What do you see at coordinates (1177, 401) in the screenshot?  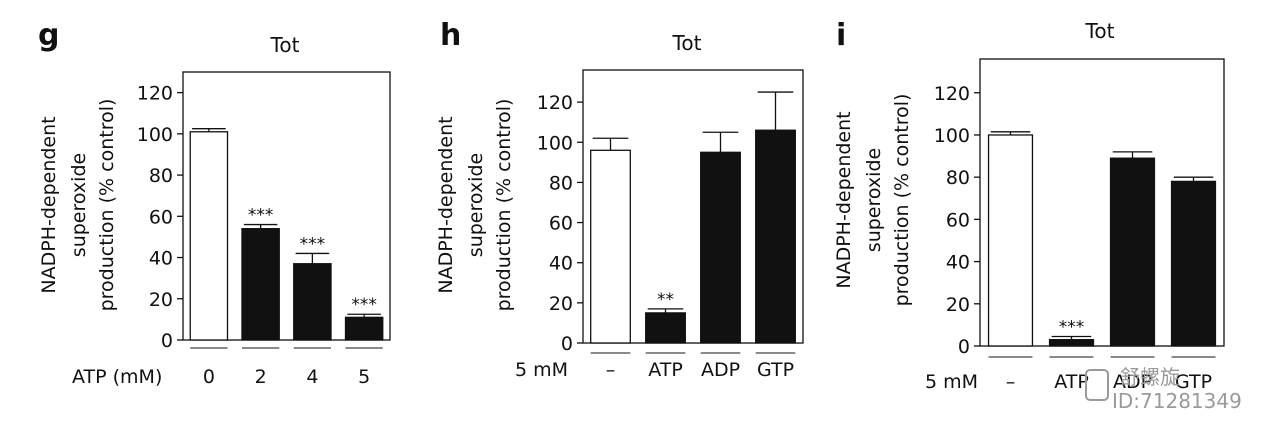 I see `watermark-id: ID:71281349` at bounding box center [1177, 401].